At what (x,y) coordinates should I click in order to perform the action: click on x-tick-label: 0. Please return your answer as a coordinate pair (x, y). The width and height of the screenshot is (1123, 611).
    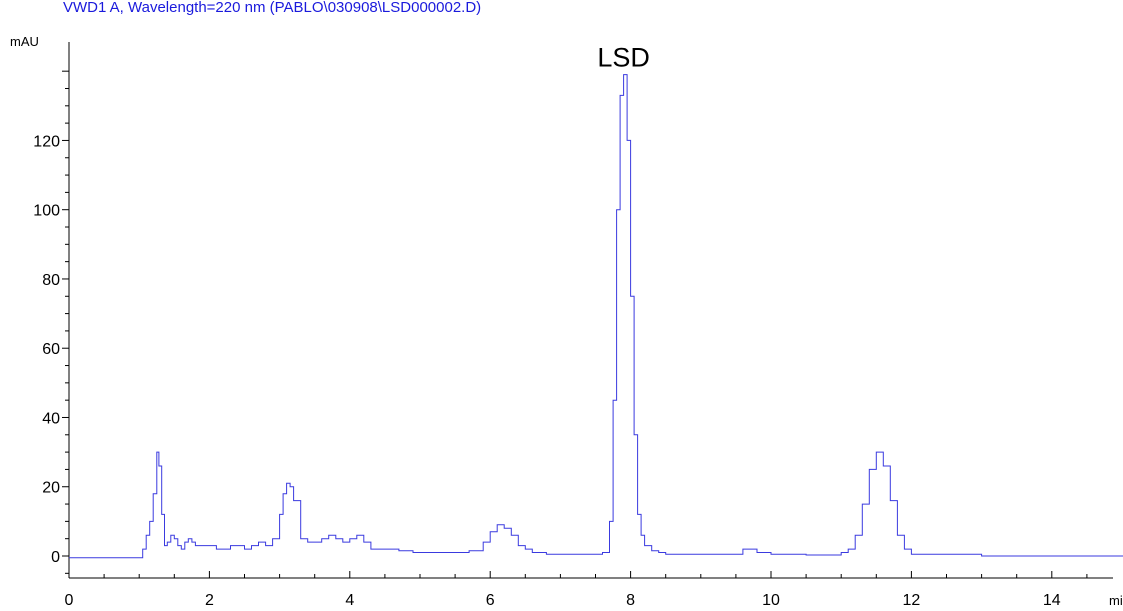
    Looking at the image, I should click on (69, 600).